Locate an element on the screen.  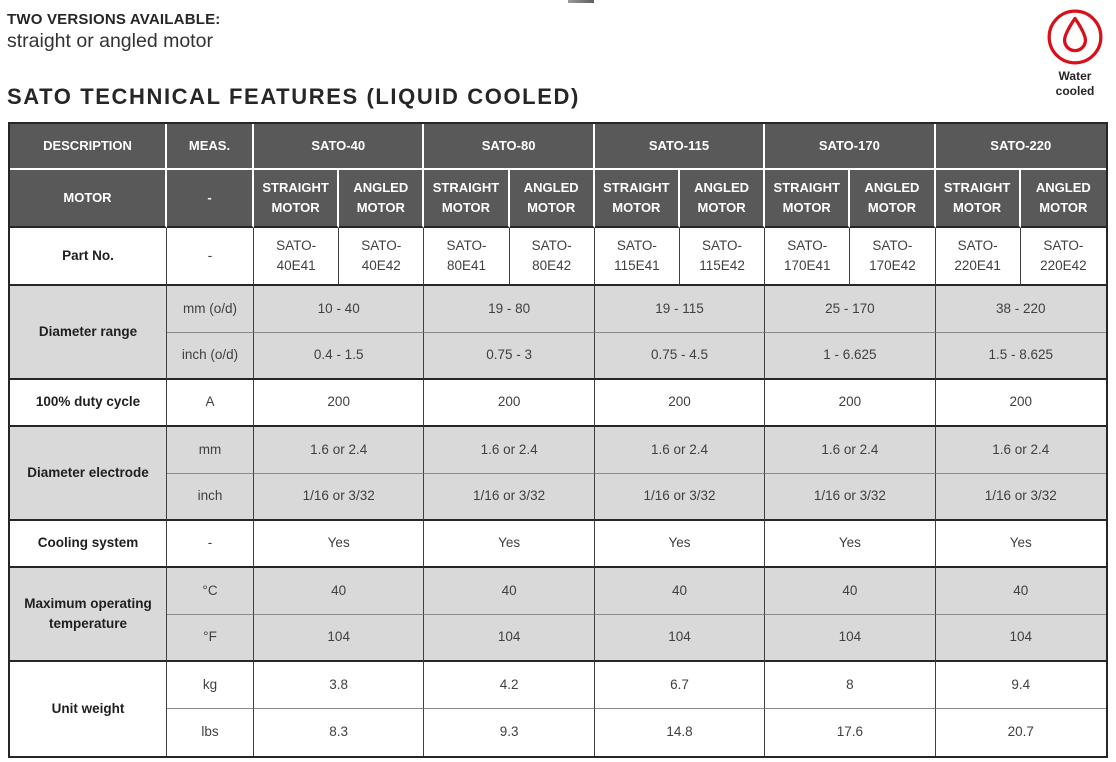
water-cooled-badge: Water cooled is located at coordinates (1075, 53).